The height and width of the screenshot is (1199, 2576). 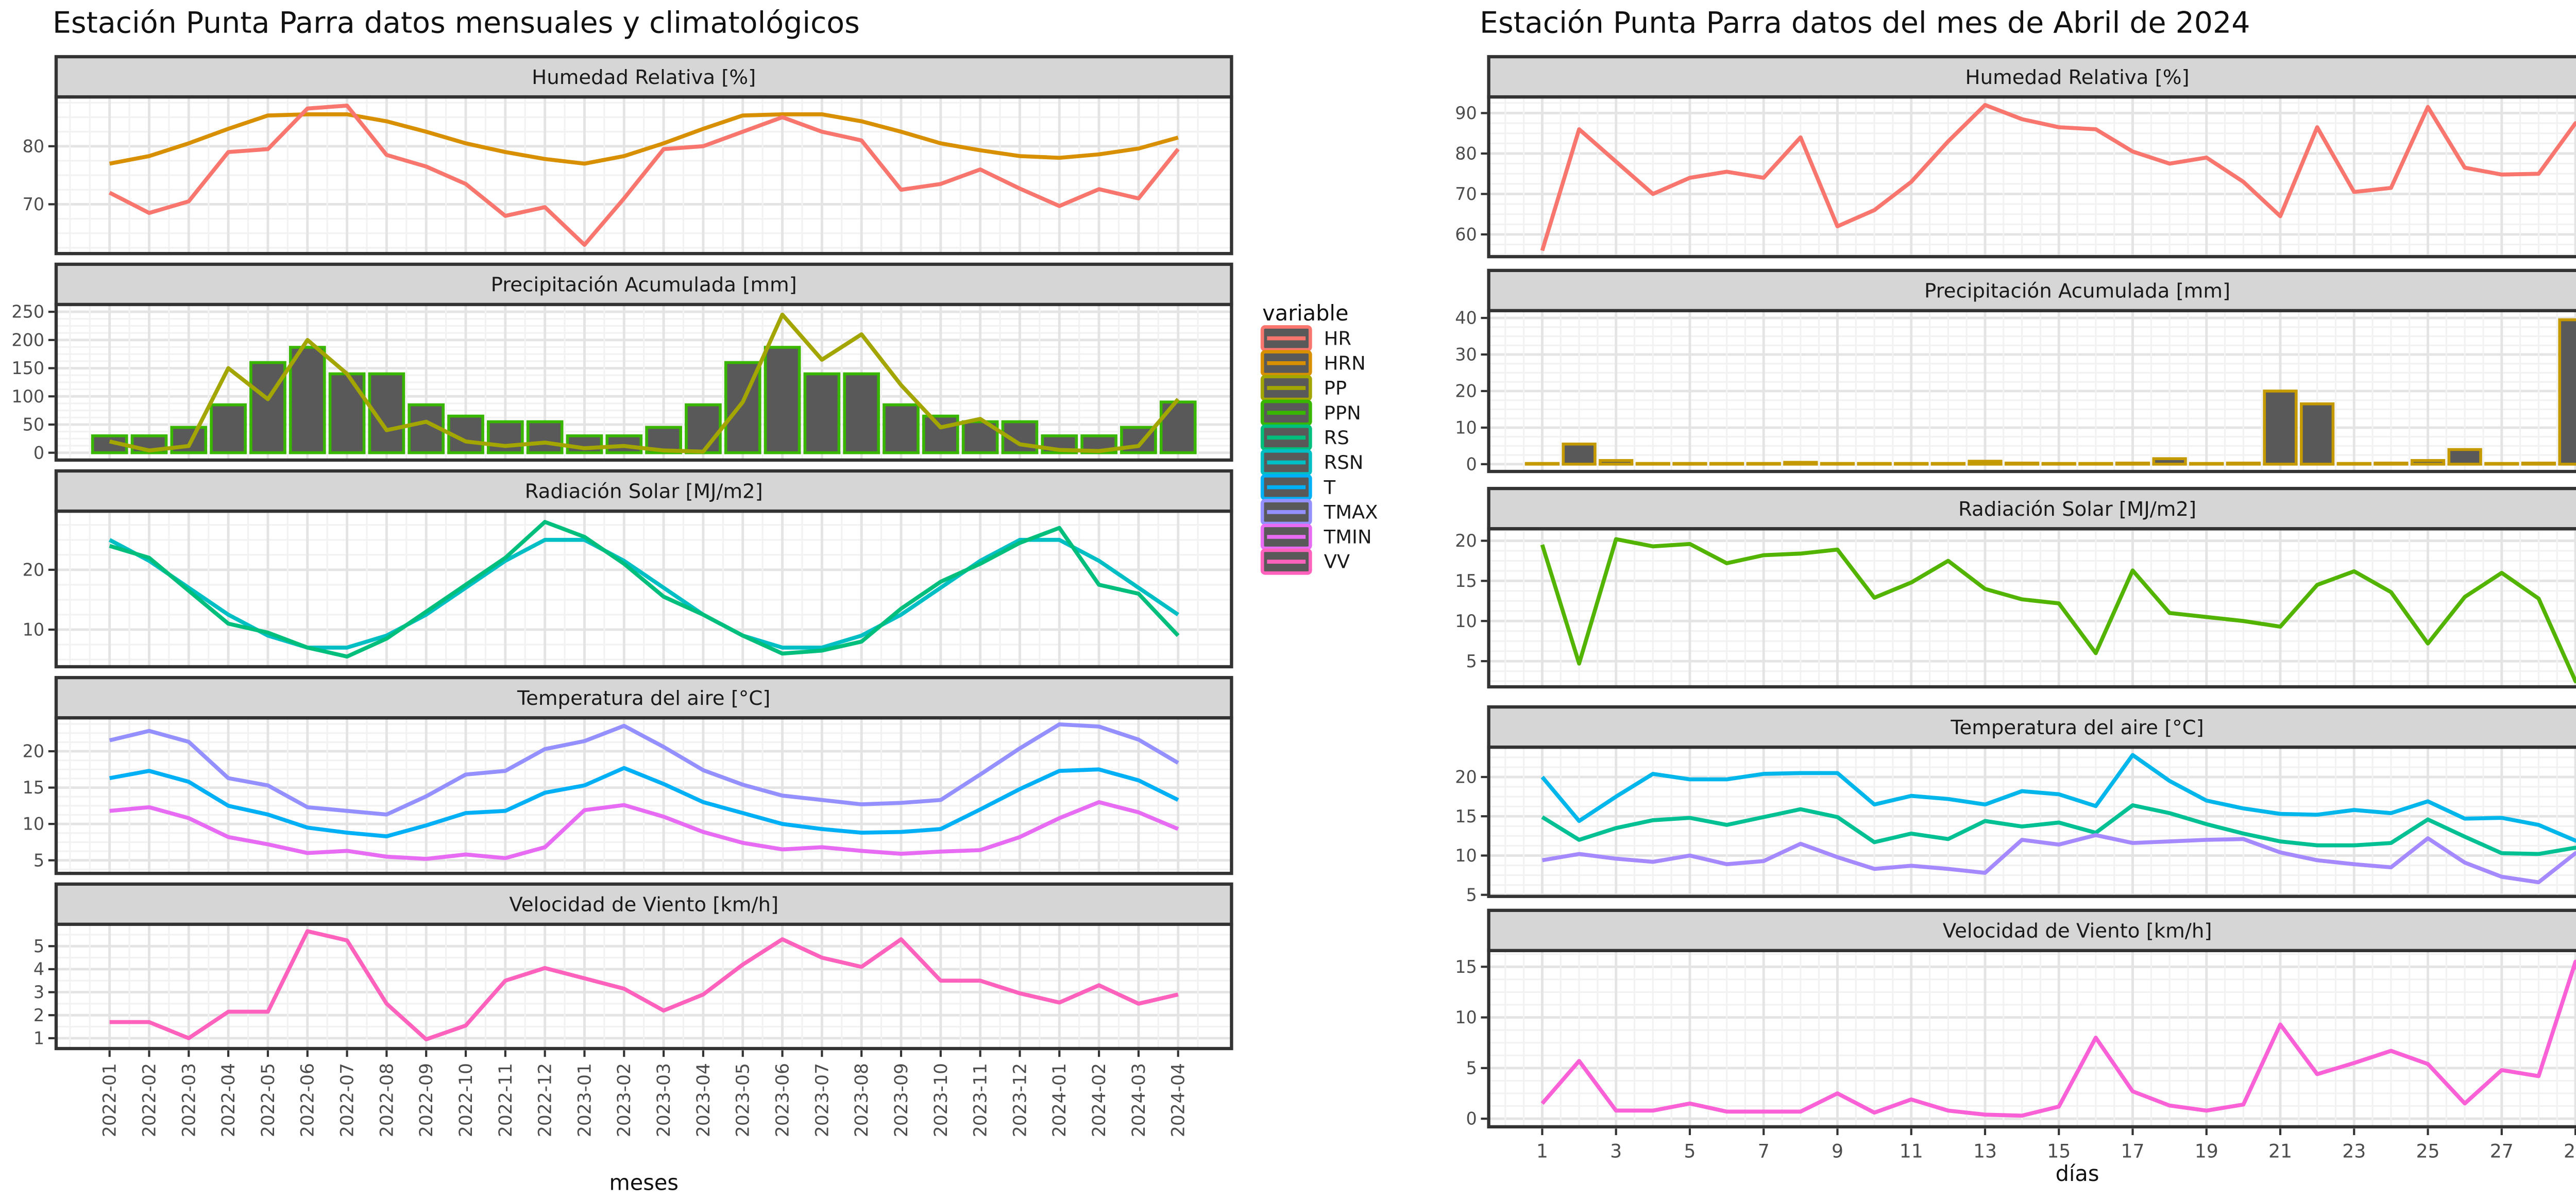 What do you see at coordinates (27, 340) in the screenshot?
I see `y-tick-label: 200` at bounding box center [27, 340].